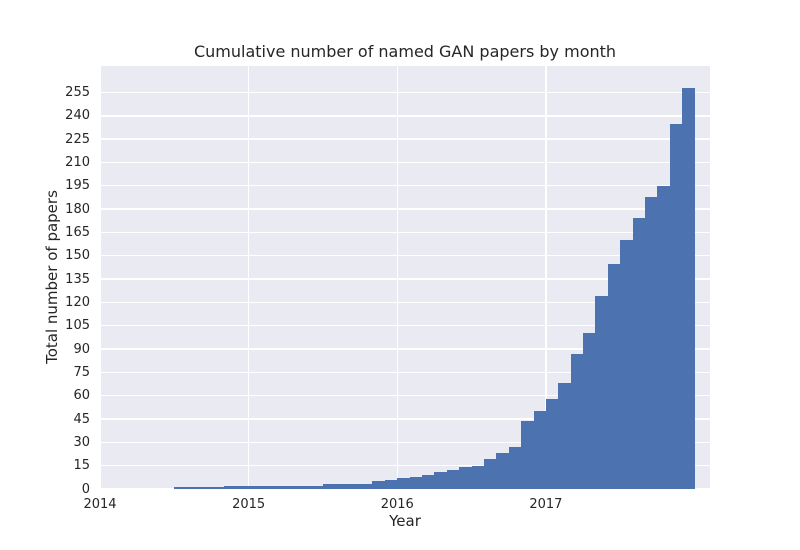 The image size is (800, 550). What do you see at coordinates (77, 232) in the screenshot?
I see `y-tick-label: 165` at bounding box center [77, 232].